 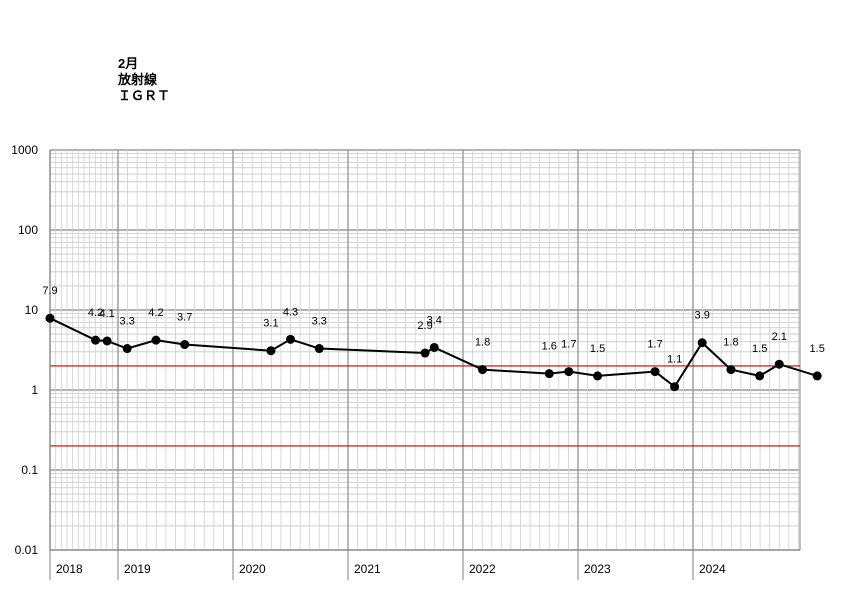 What do you see at coordinates (69, 569) in the screenshot?
I see `x-tick-label: 2018` at bounding box center [69, 569].